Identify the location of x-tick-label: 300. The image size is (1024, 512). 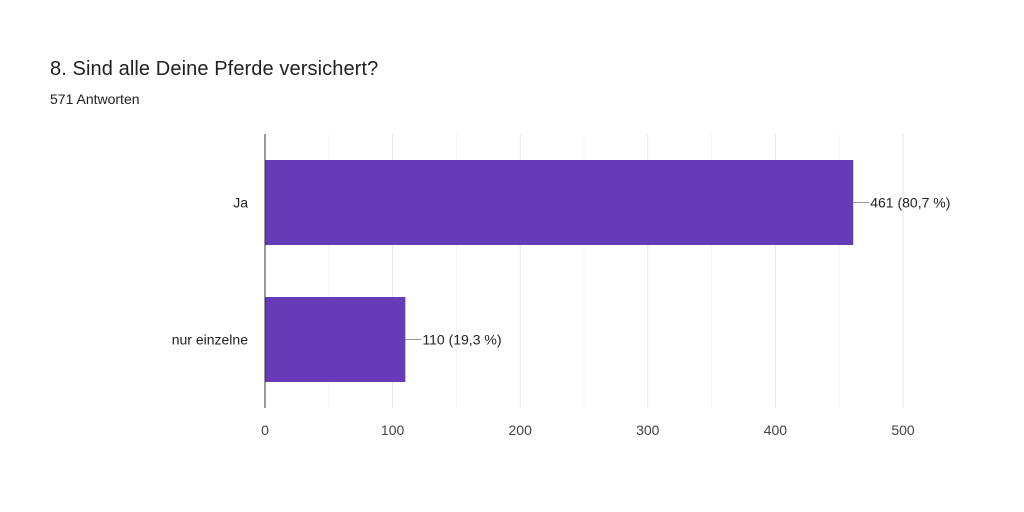
(648, 430).